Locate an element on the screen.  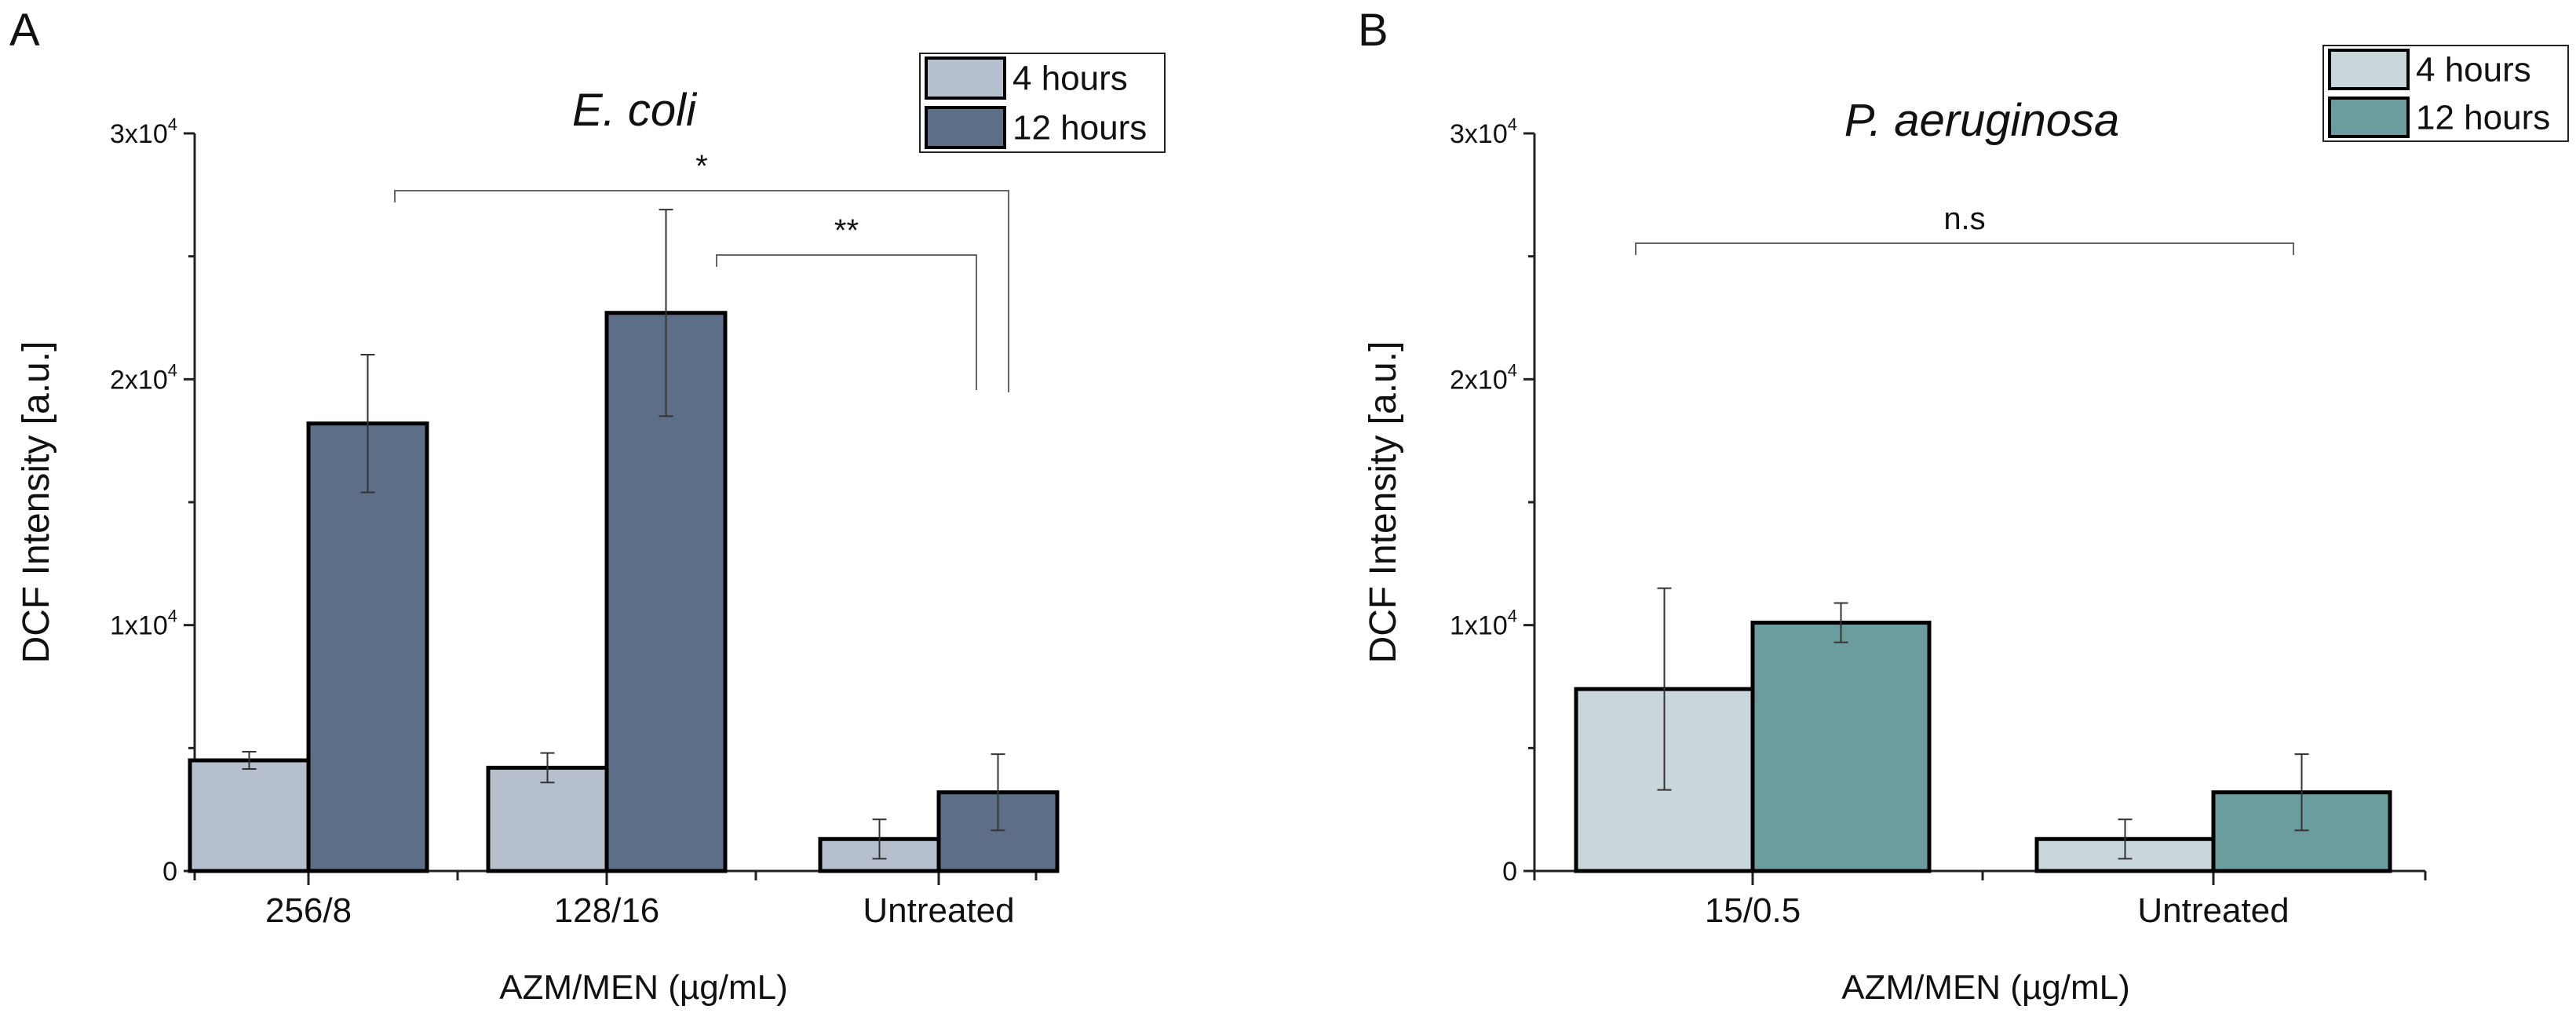
chart-title: E. coli is located at coordinates (635, 110).